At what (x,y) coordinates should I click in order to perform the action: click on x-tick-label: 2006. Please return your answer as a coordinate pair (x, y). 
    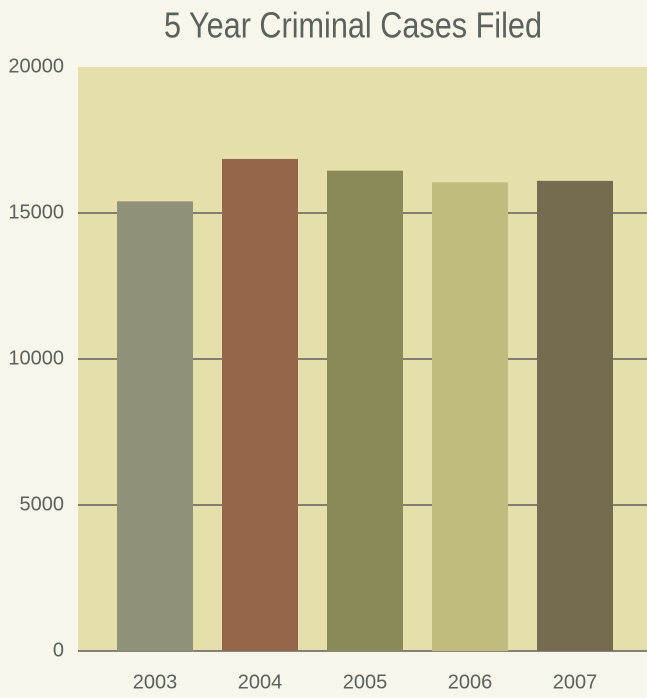
    Looking at the image, I should click on (470, 682).